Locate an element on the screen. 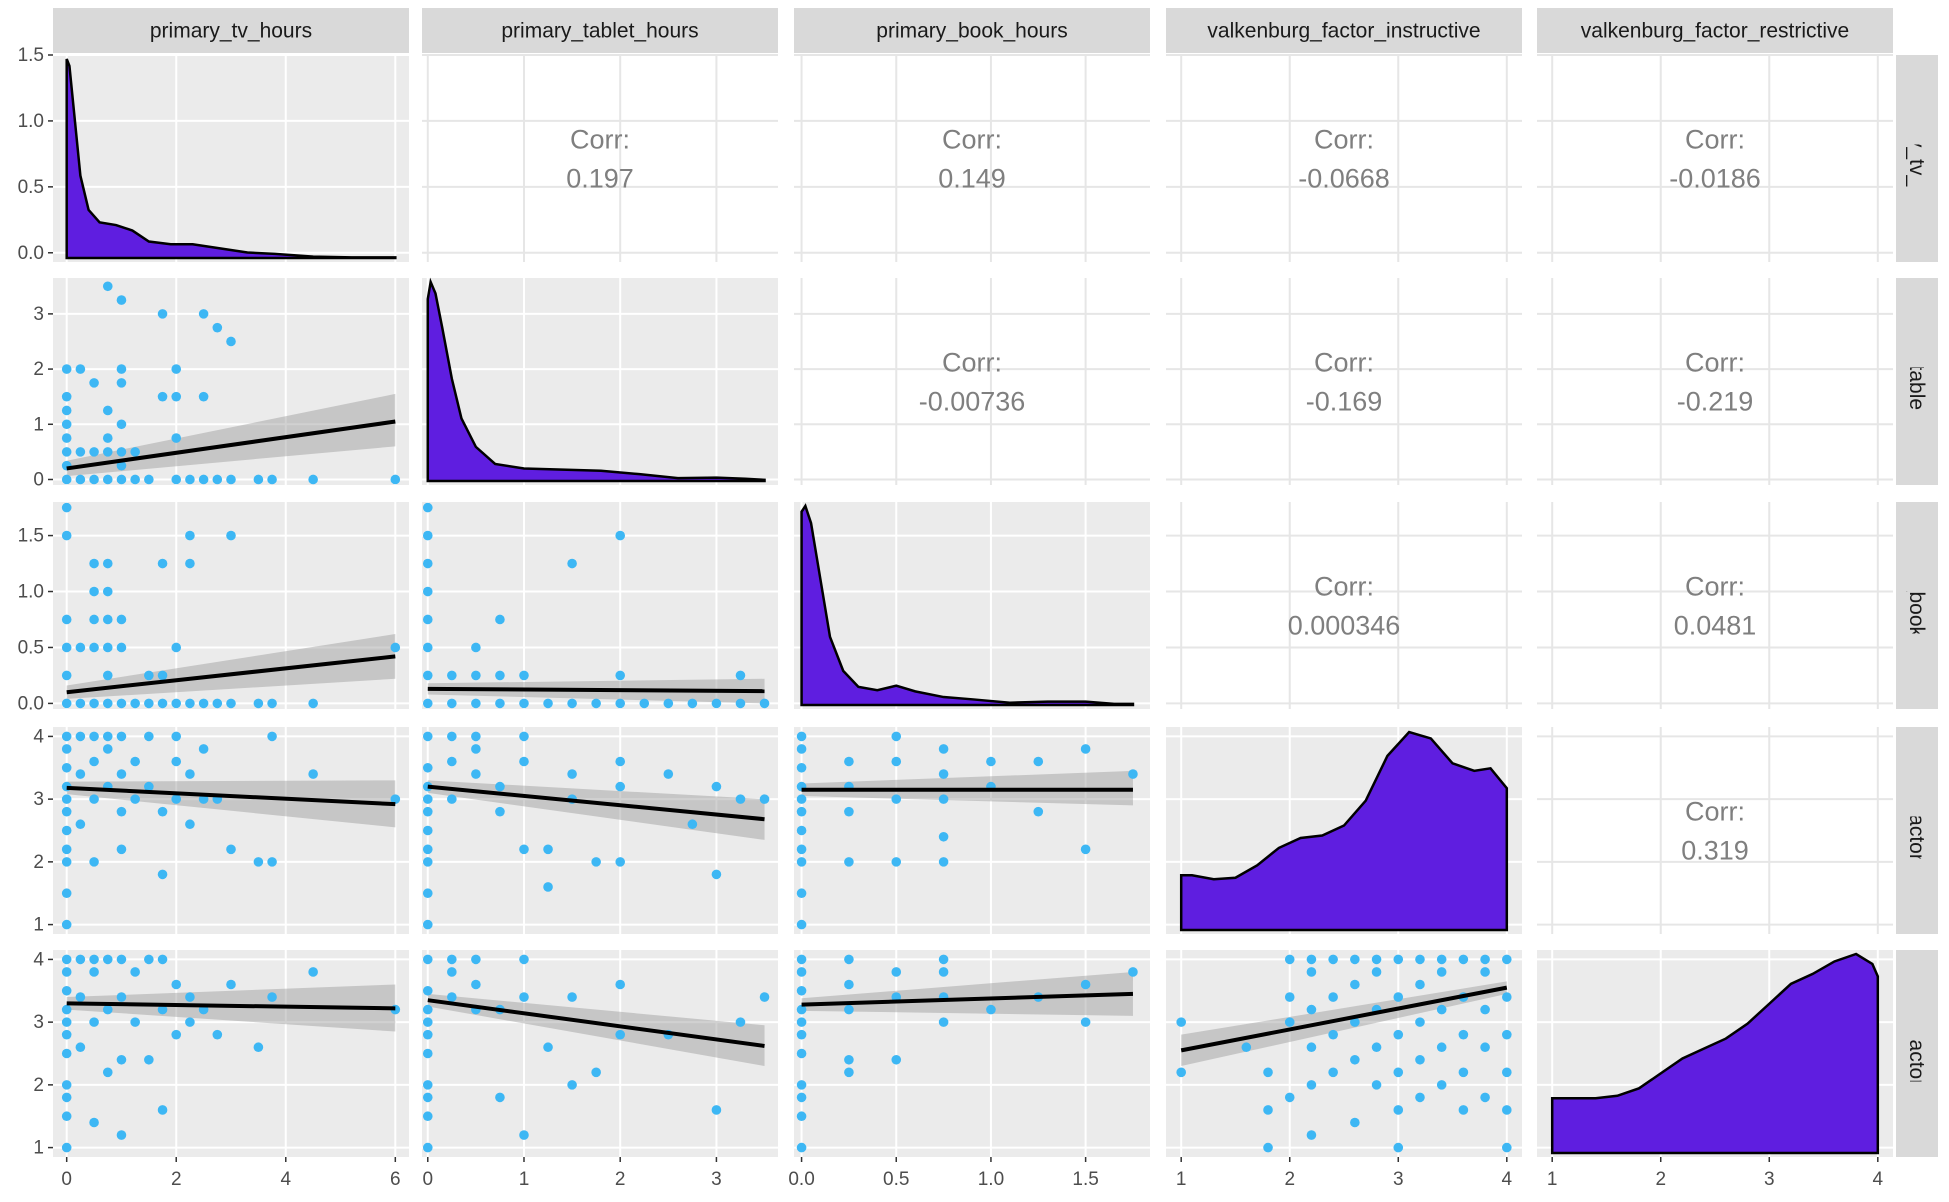 The image size is (1949, 1202). confidence-band is located at coordinates (231, 1008).